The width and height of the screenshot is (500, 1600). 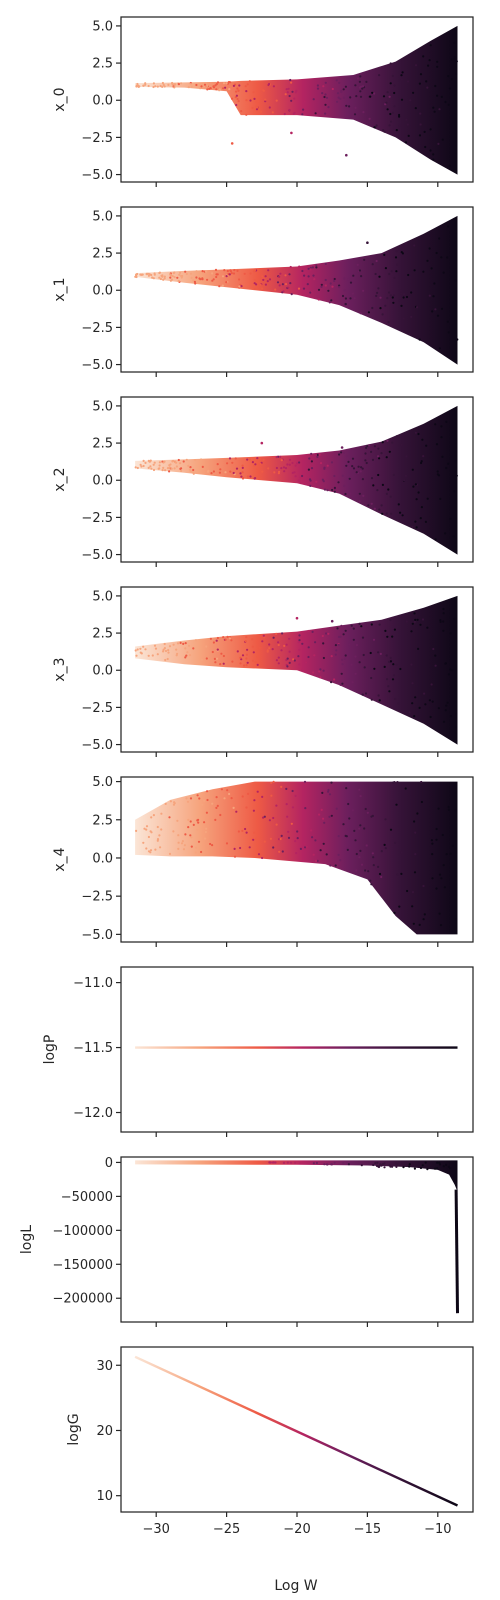 I want to click on y-tick-label: −150000, so click(x=82, y=1265).